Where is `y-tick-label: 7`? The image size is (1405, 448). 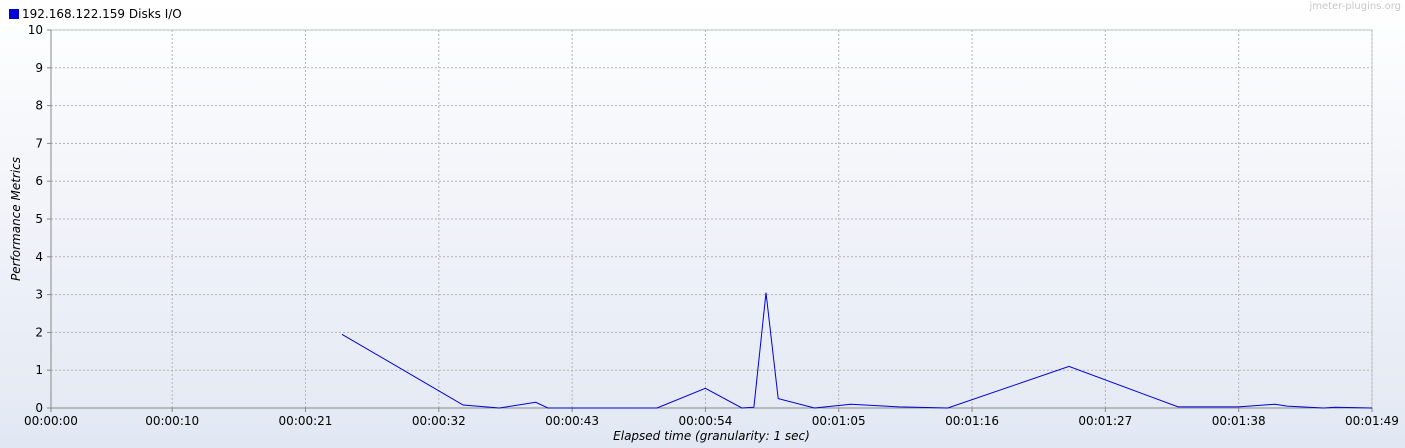 y-tick-label: 7 is located at coordinates (39, 143).